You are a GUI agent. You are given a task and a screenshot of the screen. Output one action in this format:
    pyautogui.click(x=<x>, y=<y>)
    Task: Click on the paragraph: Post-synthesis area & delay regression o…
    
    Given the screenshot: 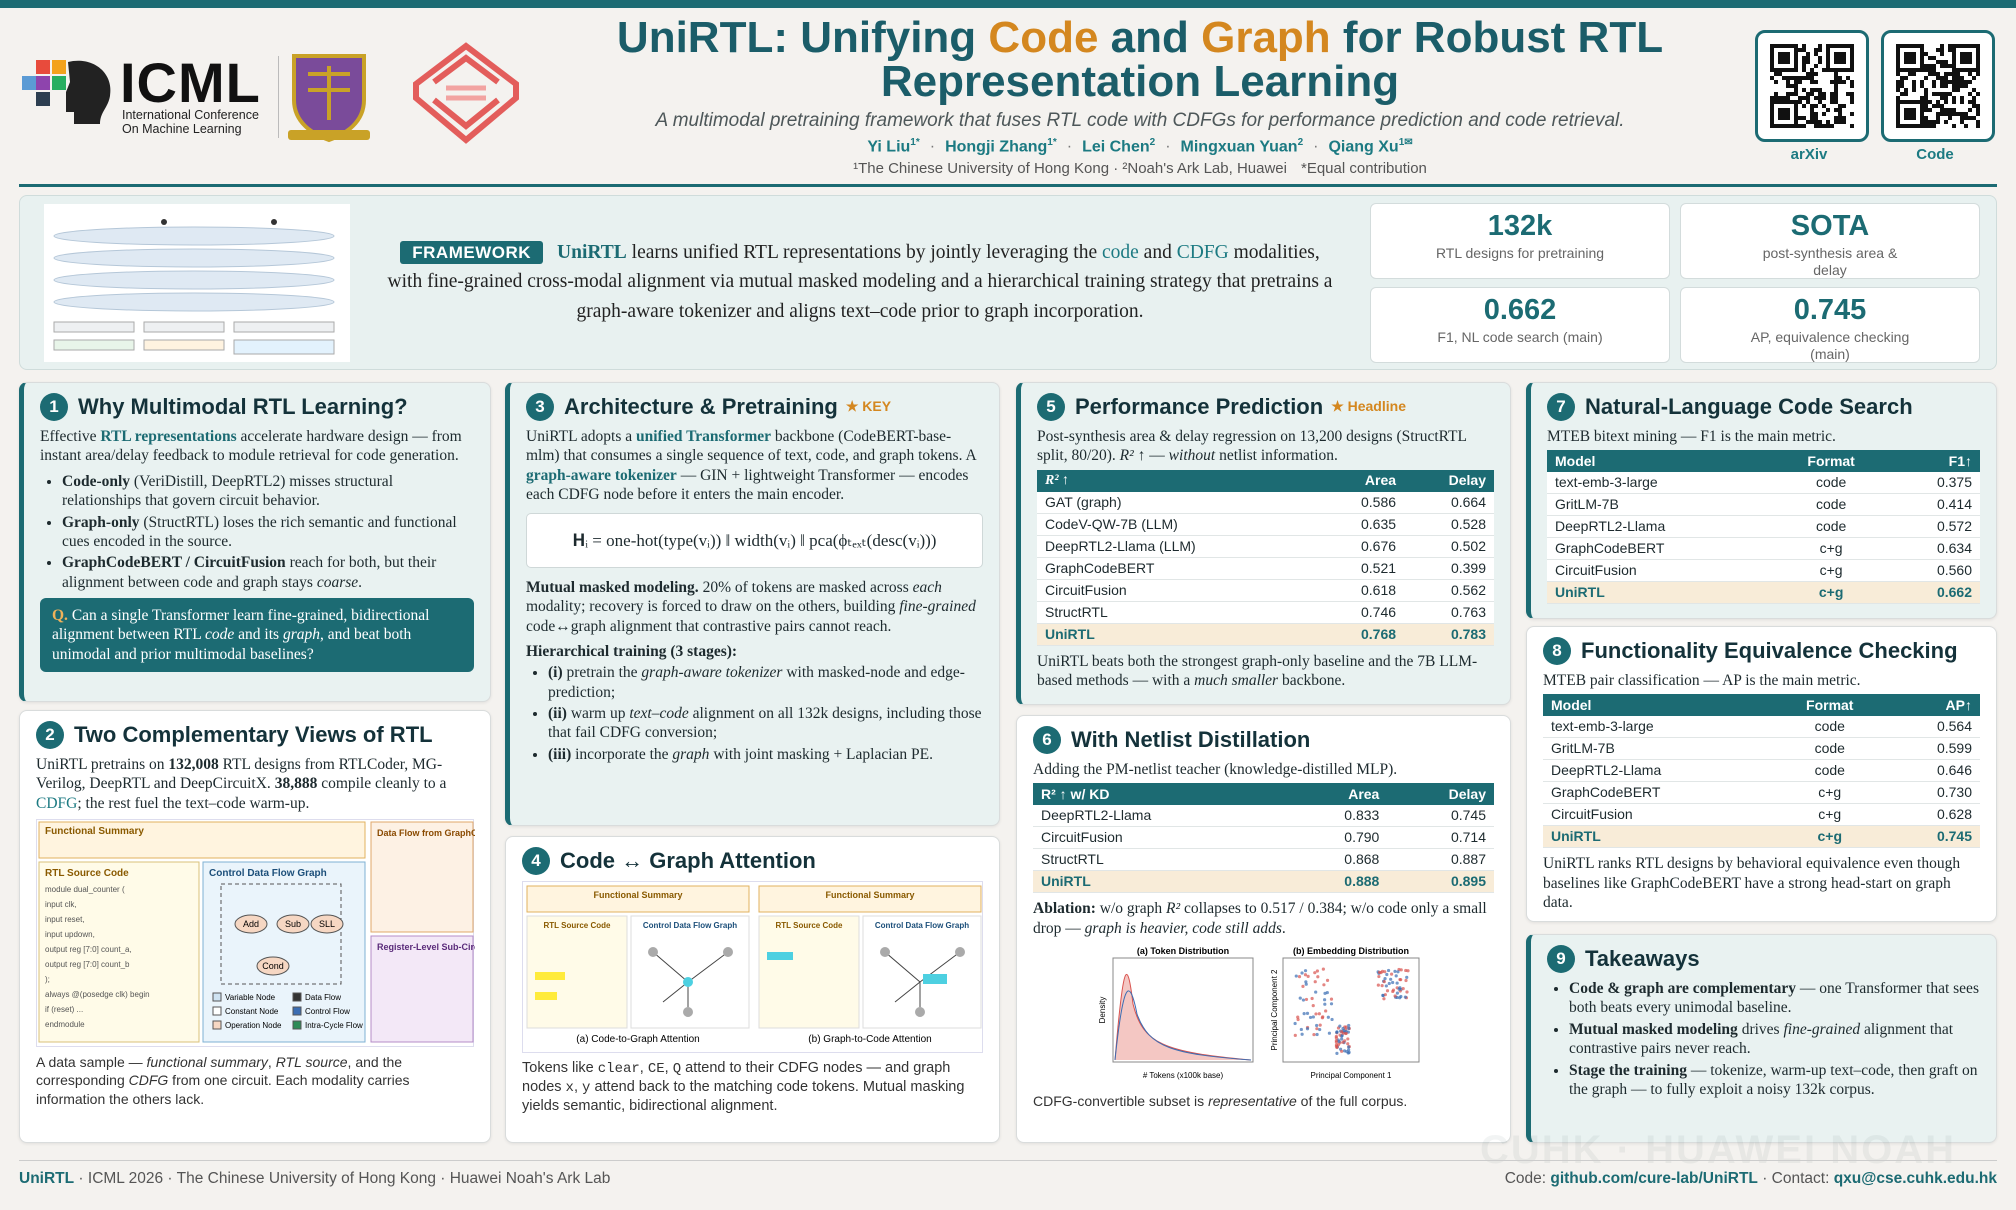 What is the action you would take?
    pyautogui.click(x=1265, y=446)
    